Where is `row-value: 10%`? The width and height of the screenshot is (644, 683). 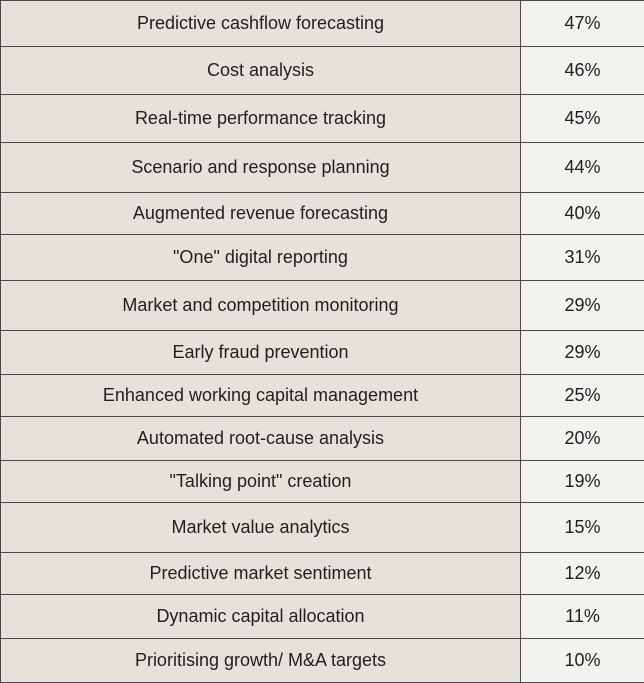
row-value: 10% is located at coordinates (582, 661).